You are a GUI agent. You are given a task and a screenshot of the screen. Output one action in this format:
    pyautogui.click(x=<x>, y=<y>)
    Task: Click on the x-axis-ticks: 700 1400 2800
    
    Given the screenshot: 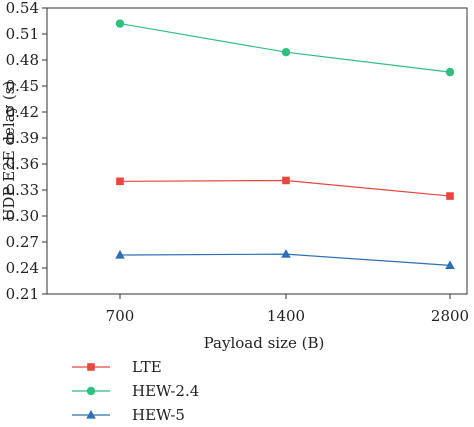 What is the action you would take?
    pyautogui.click(x=287, y=309)
    